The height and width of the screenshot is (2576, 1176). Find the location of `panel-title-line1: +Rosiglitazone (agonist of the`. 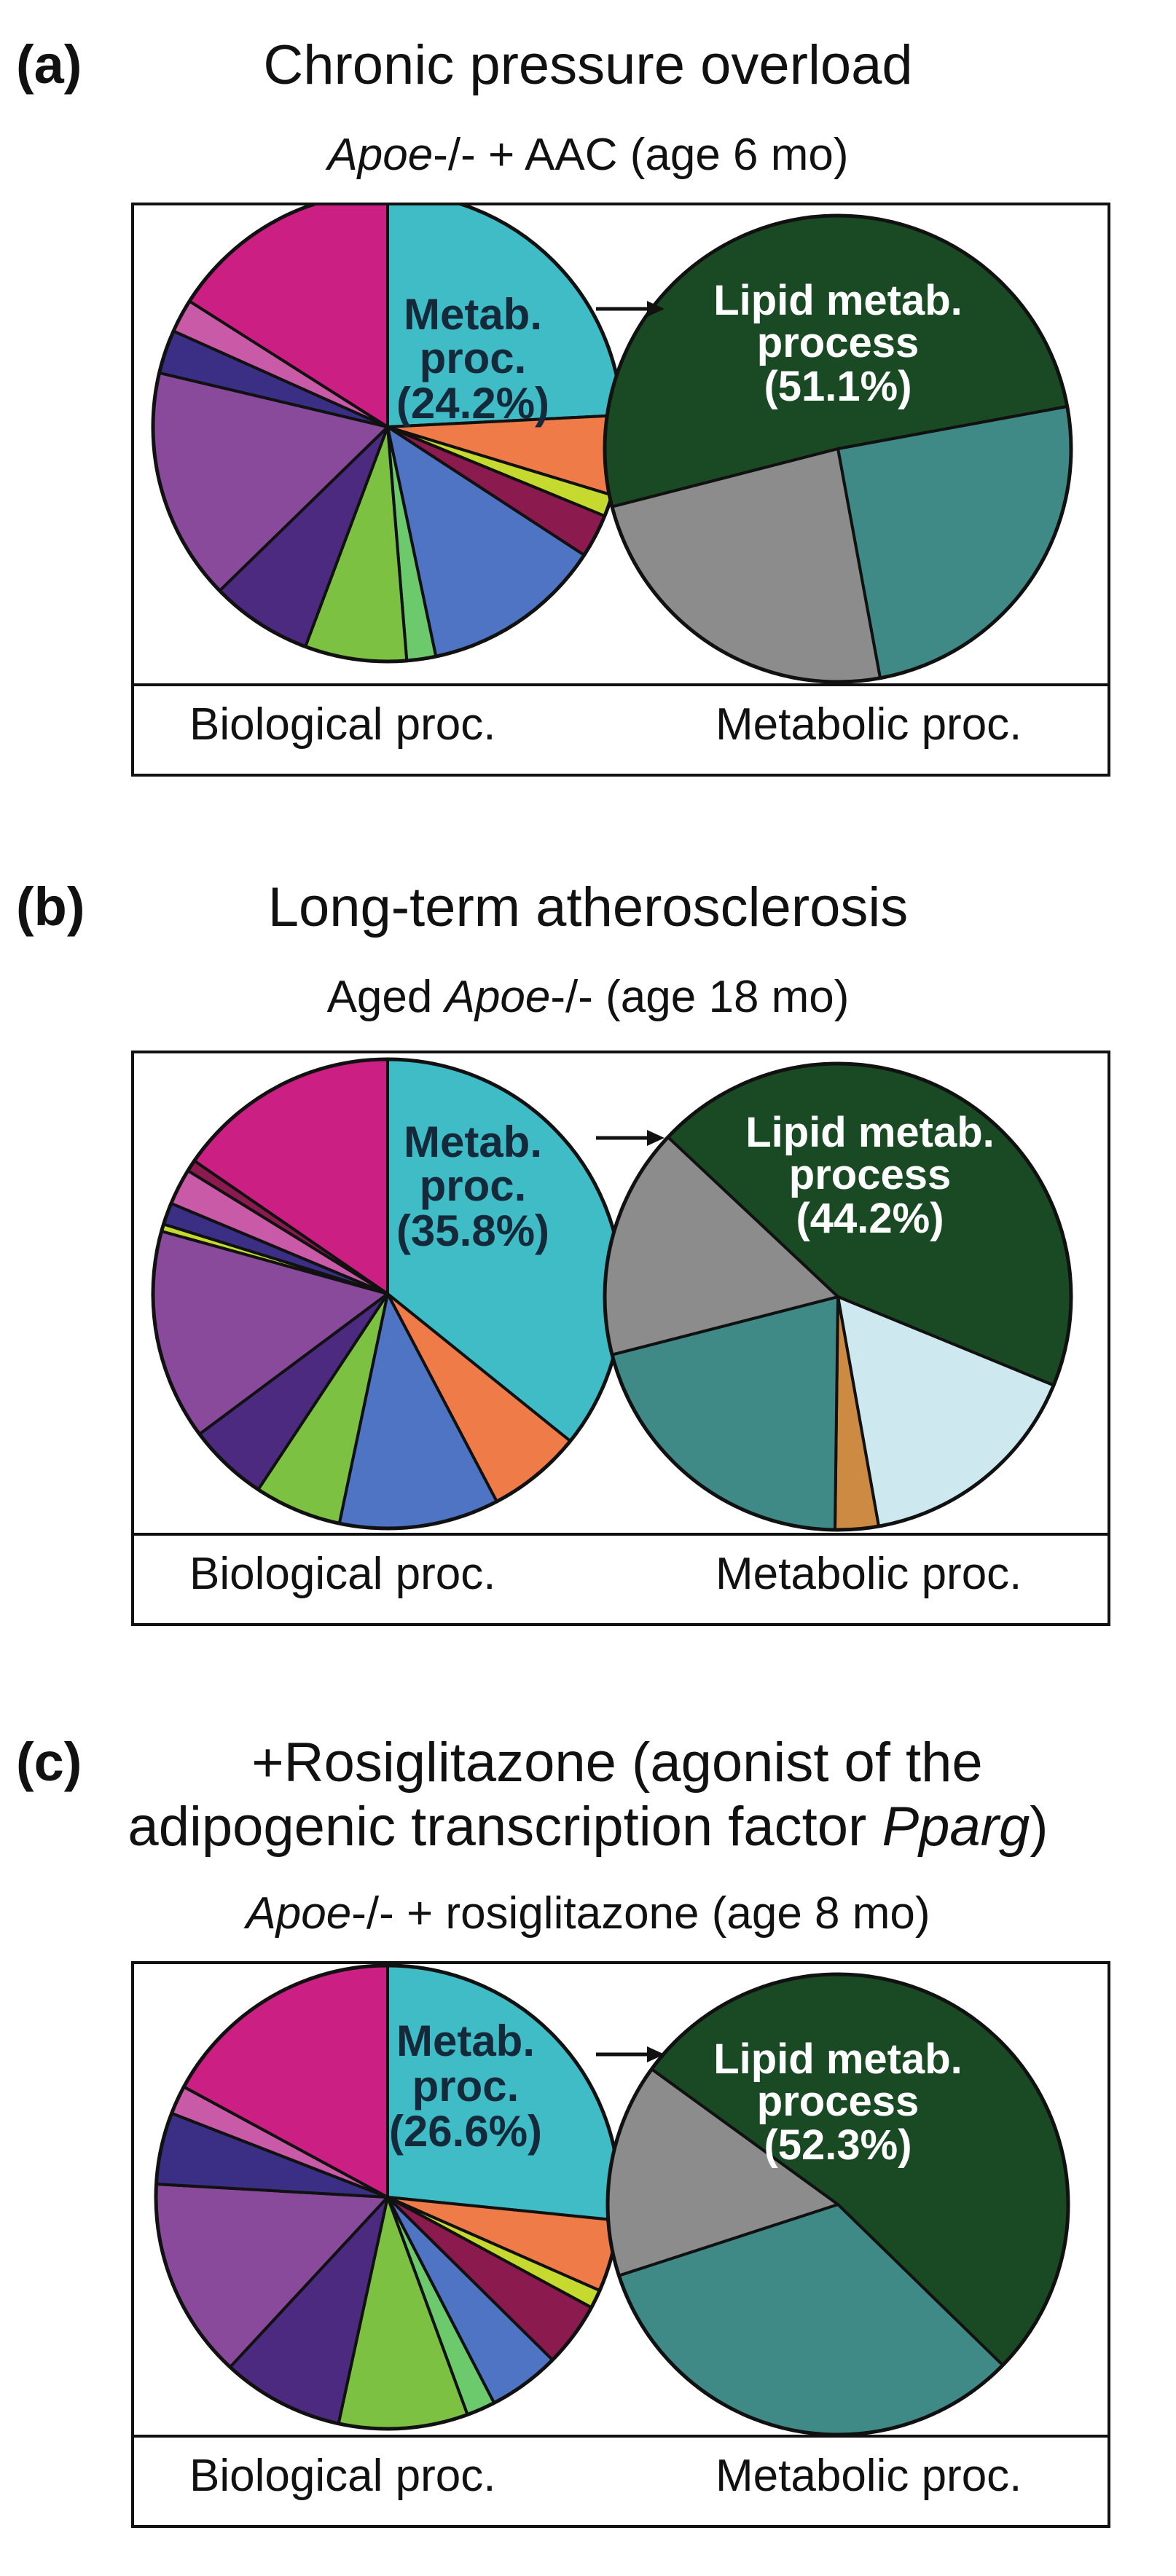

panel-title-line1: +Rosiglitazone (agonist of the is located at coordinates (617, 1763).